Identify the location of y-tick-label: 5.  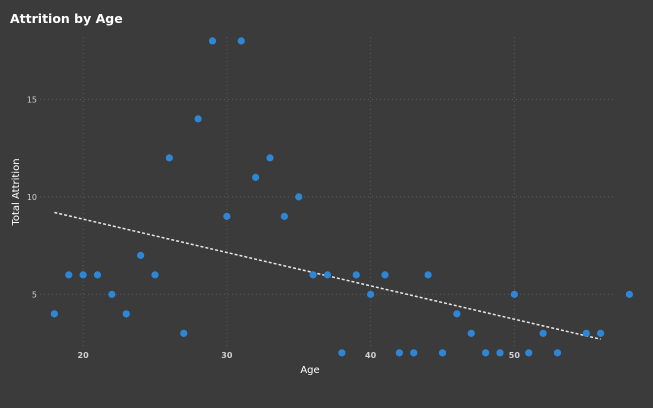
(34, 294).